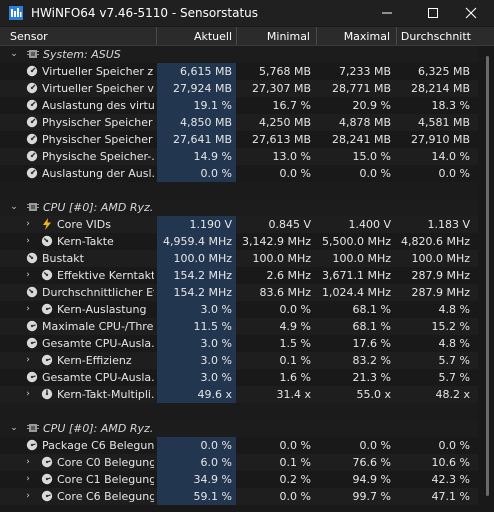  What do you see at coordinates (105, 275) in the screenshot?
I see `sensor-label: Effektive Kerntakte` at bounding box center [105, 275].